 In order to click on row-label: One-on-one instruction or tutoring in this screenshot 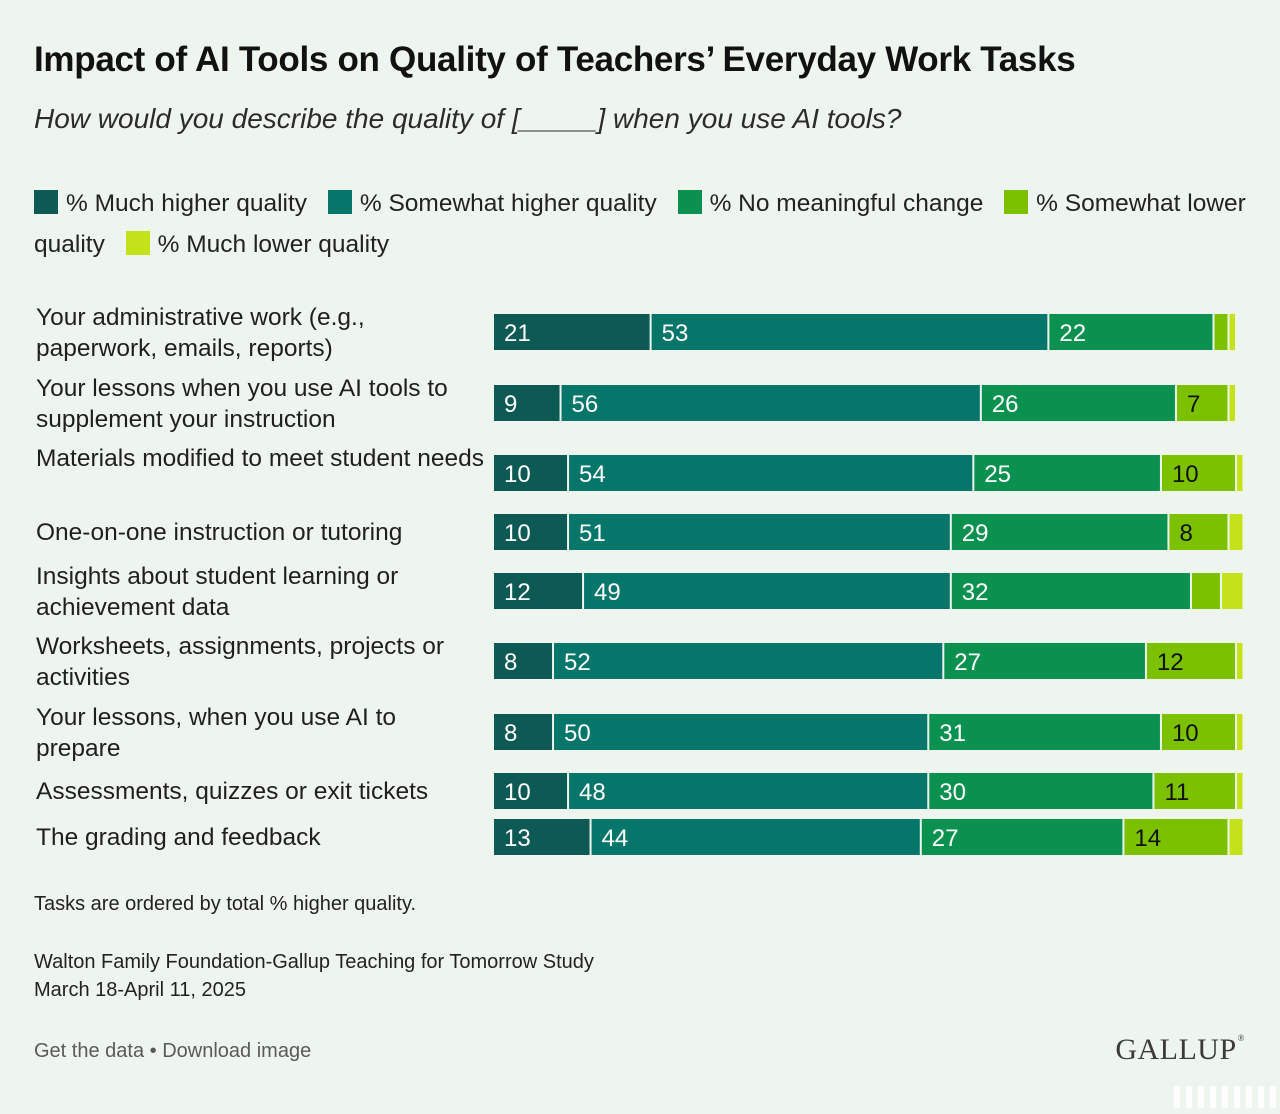, I will do `click(219, 532)`.